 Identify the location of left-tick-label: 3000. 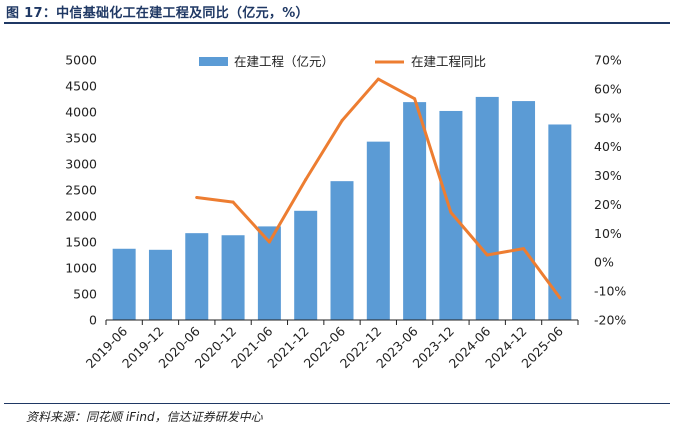
(81, 164).